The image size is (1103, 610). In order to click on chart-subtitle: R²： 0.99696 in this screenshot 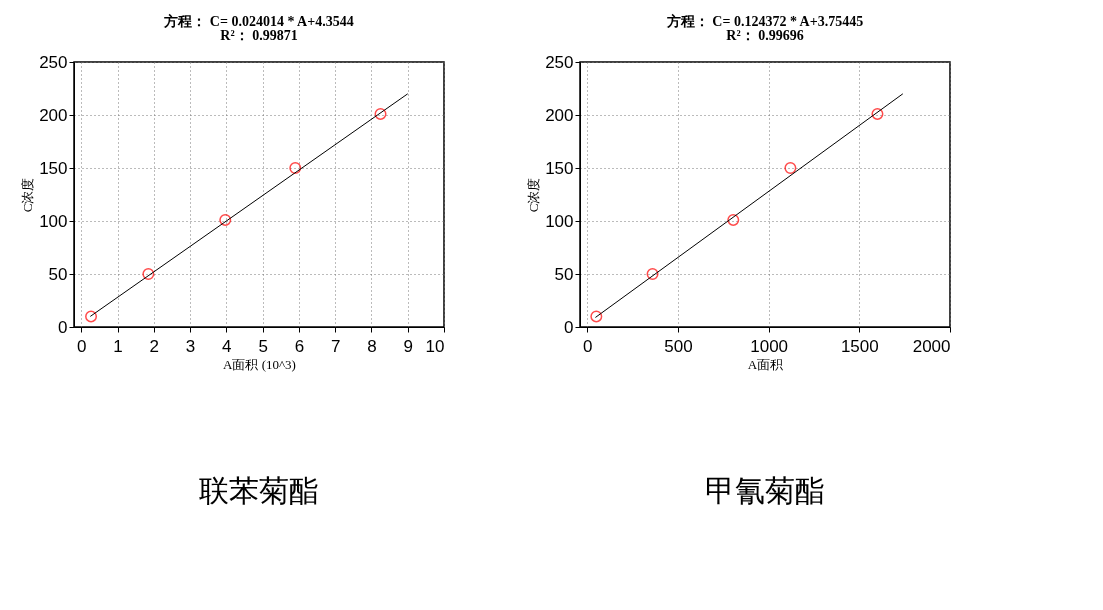, I will do `click(765, 35)`.